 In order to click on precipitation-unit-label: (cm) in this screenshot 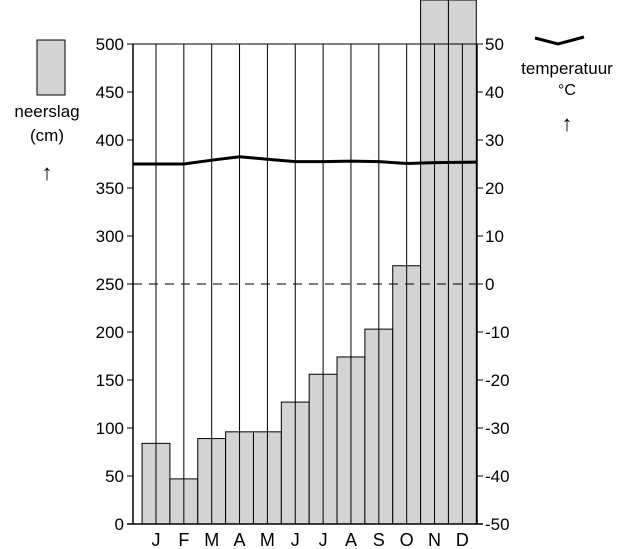, I will do `click(47, 135)`.